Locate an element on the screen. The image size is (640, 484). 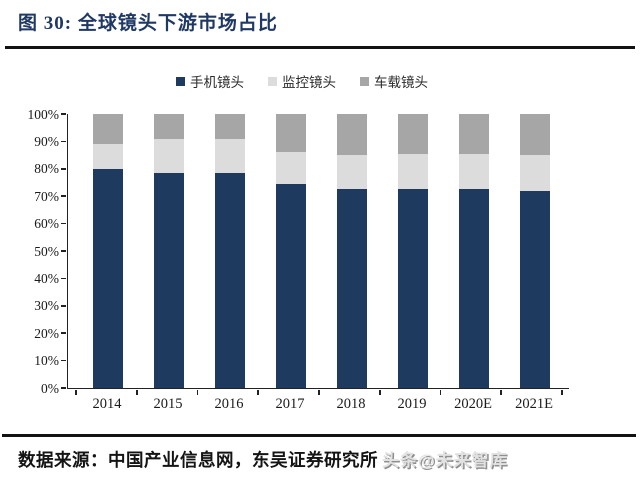
chart-legend: 手机镜头 监控镜头 车载镜头 is located at coordinates (311, 81).